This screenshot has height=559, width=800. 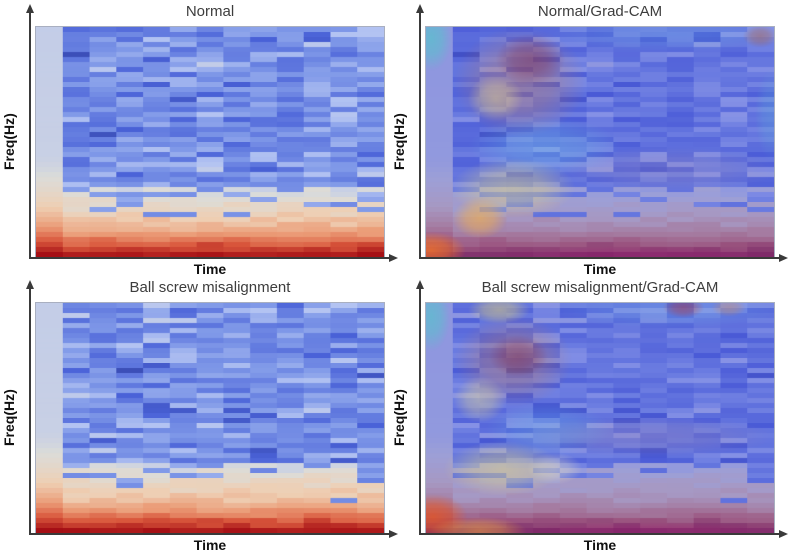 I want to click on panel-title: Ball screw misalignment/Grad-CAM, so click(x=600, y=287).